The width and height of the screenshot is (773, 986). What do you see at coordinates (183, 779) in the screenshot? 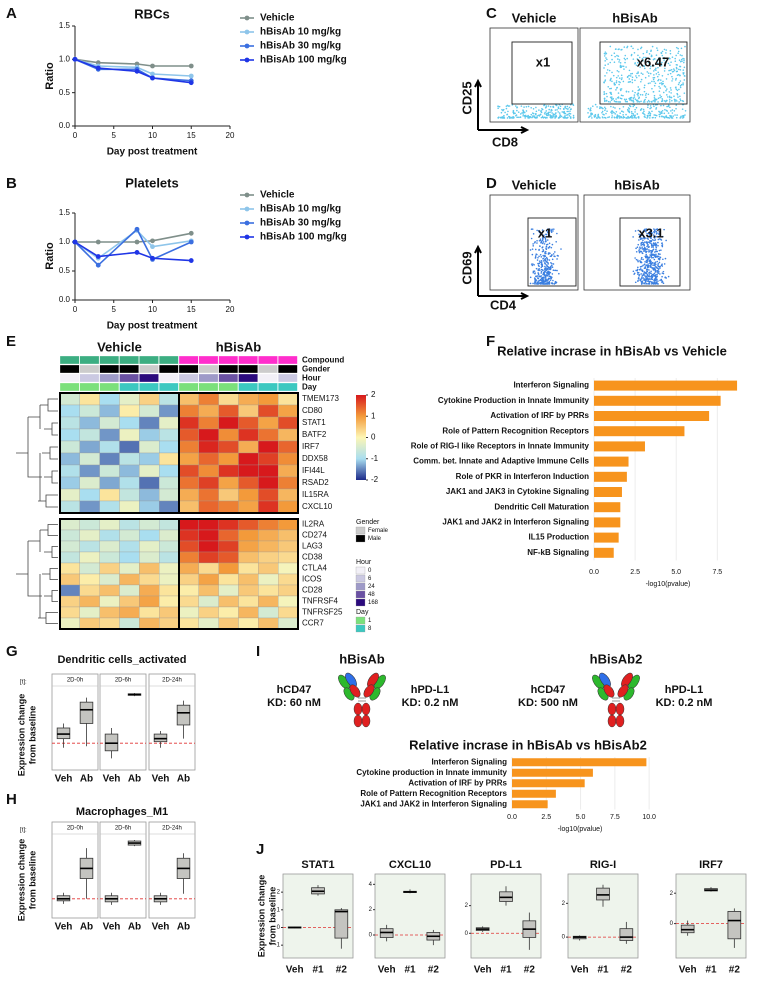
I see `x-tick-label: Ab` at bounding box center [183, 779].